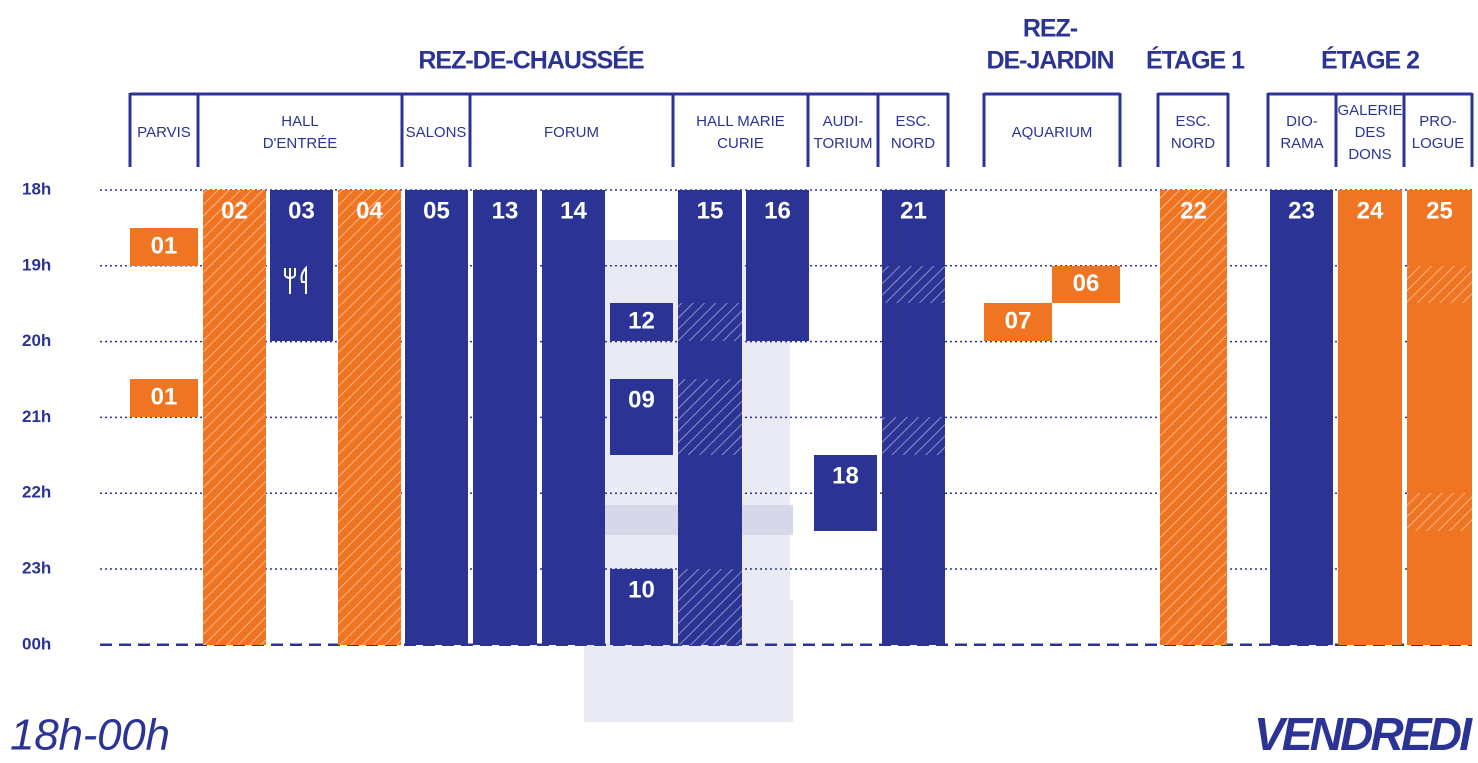  What do you see at coordinates (300, 121) in the screenshot?
I see `room-label: HALL` at bounding box center [300, 121].